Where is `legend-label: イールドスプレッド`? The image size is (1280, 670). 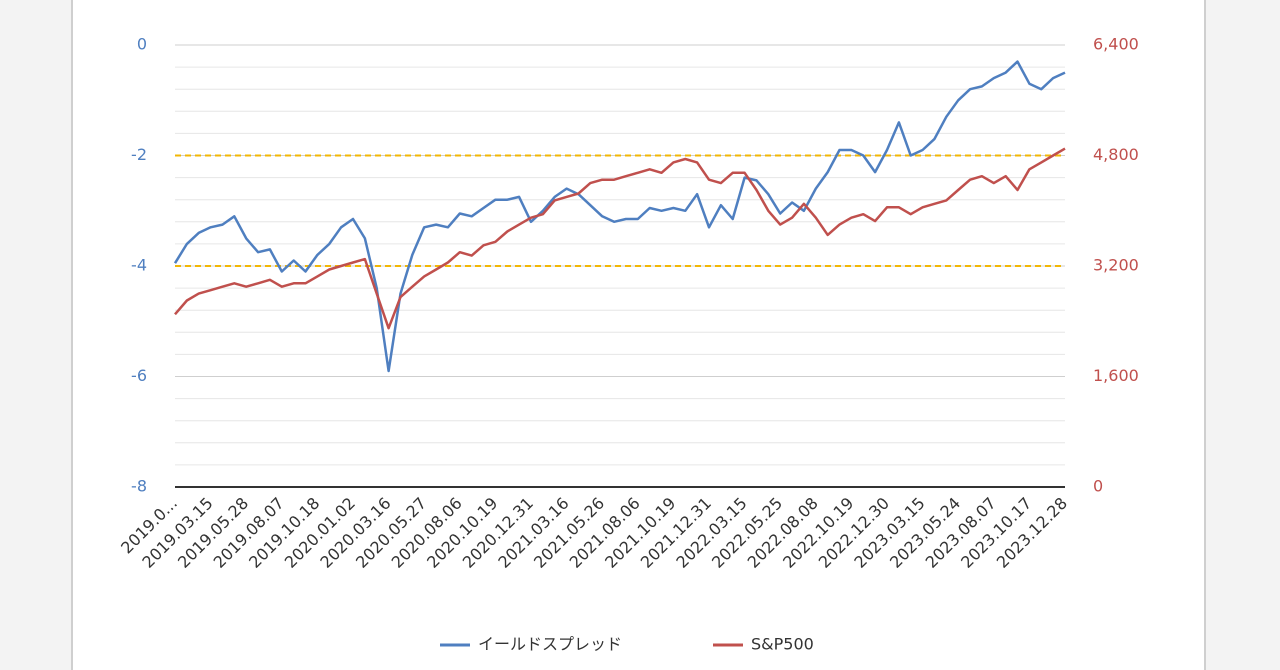
legend-label: イールドスプレッド is located at coordinates (550, 644).